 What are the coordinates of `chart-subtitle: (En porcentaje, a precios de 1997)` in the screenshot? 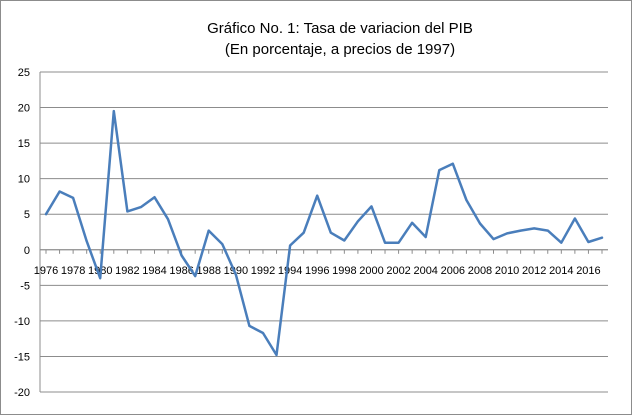 It's located at (340, 49).